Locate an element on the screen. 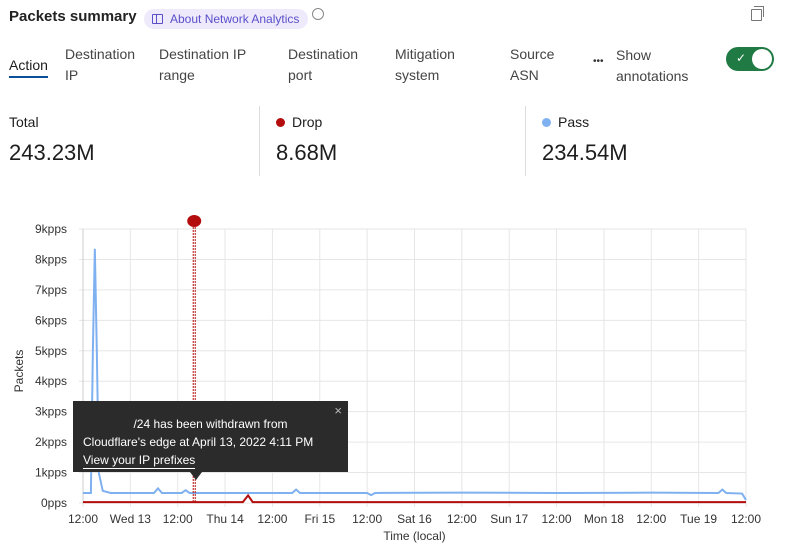 This screenshot has height=555, width=785. book-icon is located at coordinates (157, 19).